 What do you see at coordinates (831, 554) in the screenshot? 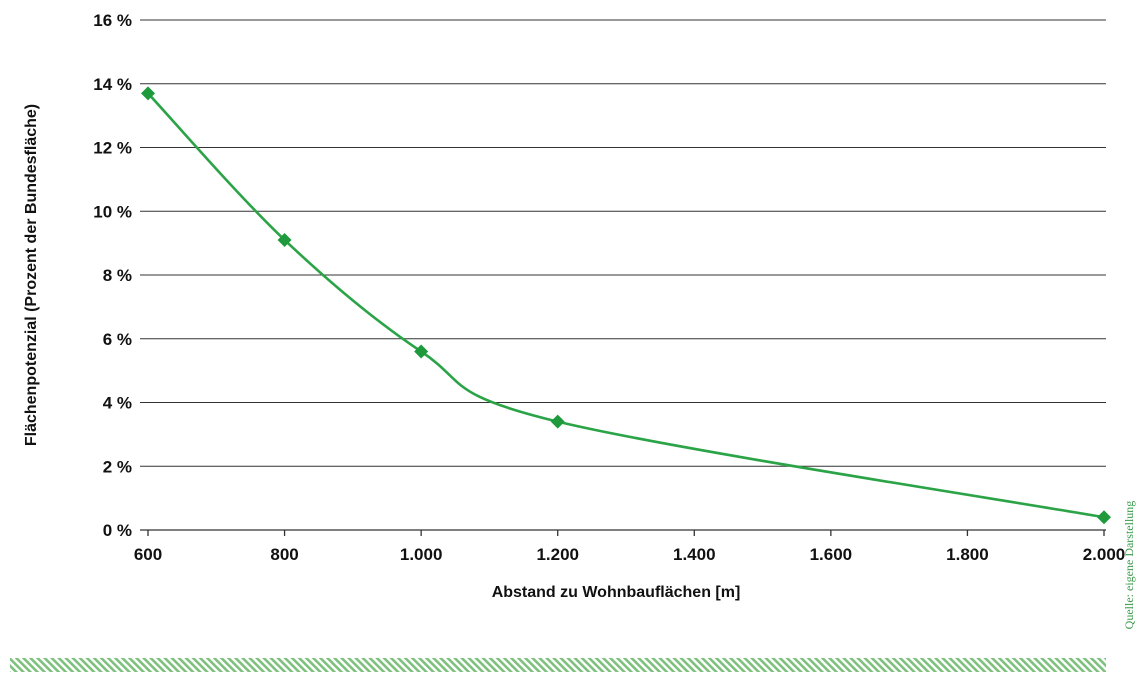
I see `x-tick-label: 1.600` at bounding box center [831, 554].